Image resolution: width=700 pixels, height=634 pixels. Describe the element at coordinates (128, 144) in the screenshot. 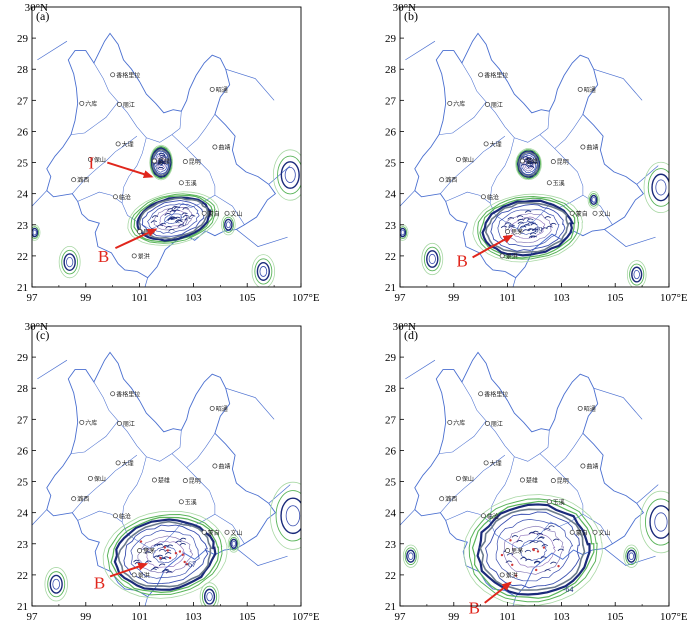

I see `city-label: 大理` at that location.